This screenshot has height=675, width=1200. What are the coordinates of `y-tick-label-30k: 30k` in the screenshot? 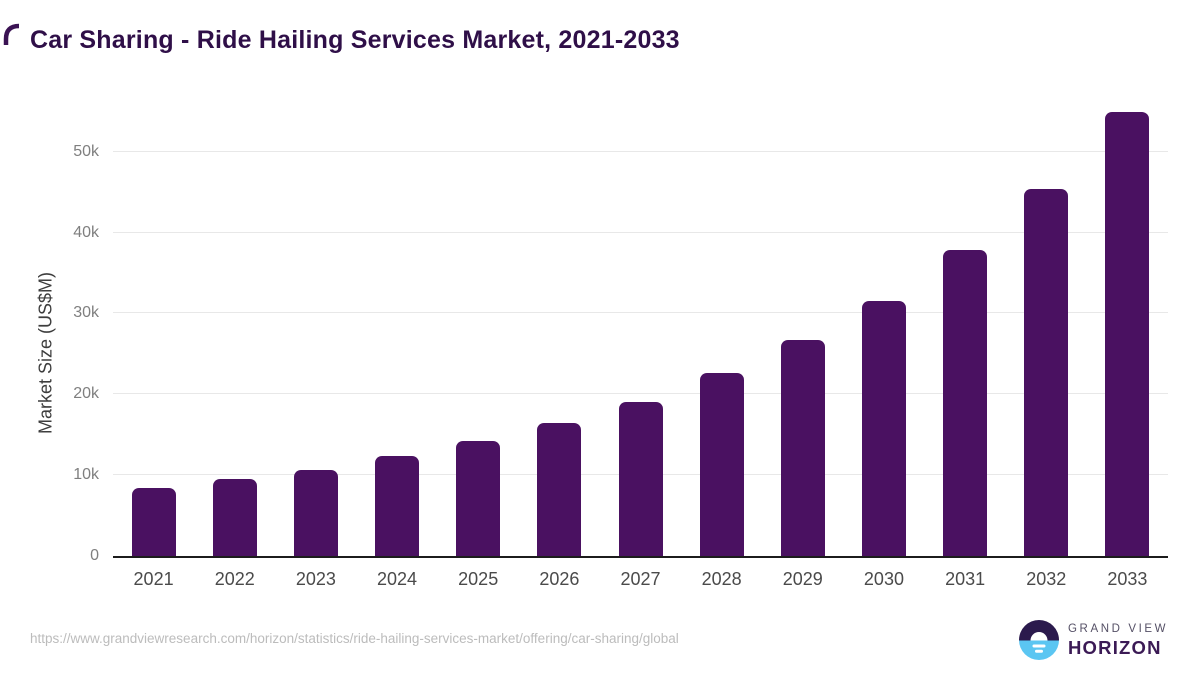 It's located at (86, 313).